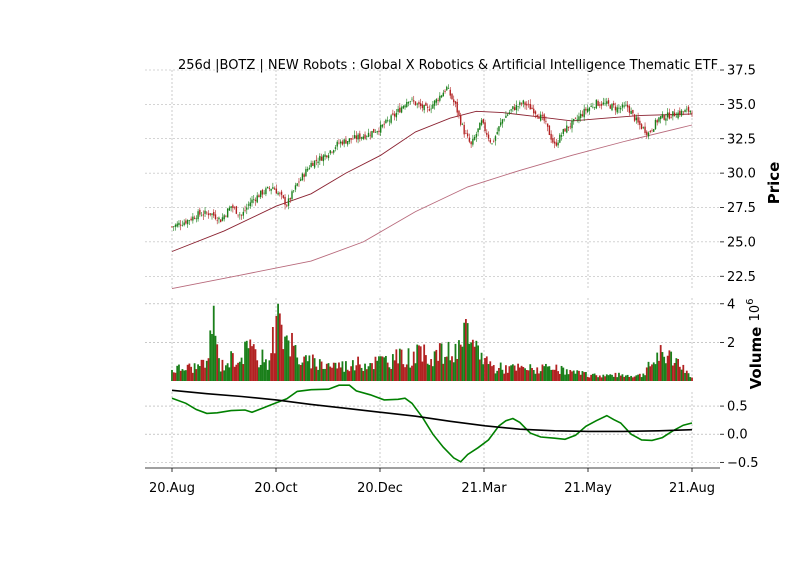  What do you see at coordinates (432, 430) in the screenshot?
I see `oscillator-grid` at bounding box center [432, 430].